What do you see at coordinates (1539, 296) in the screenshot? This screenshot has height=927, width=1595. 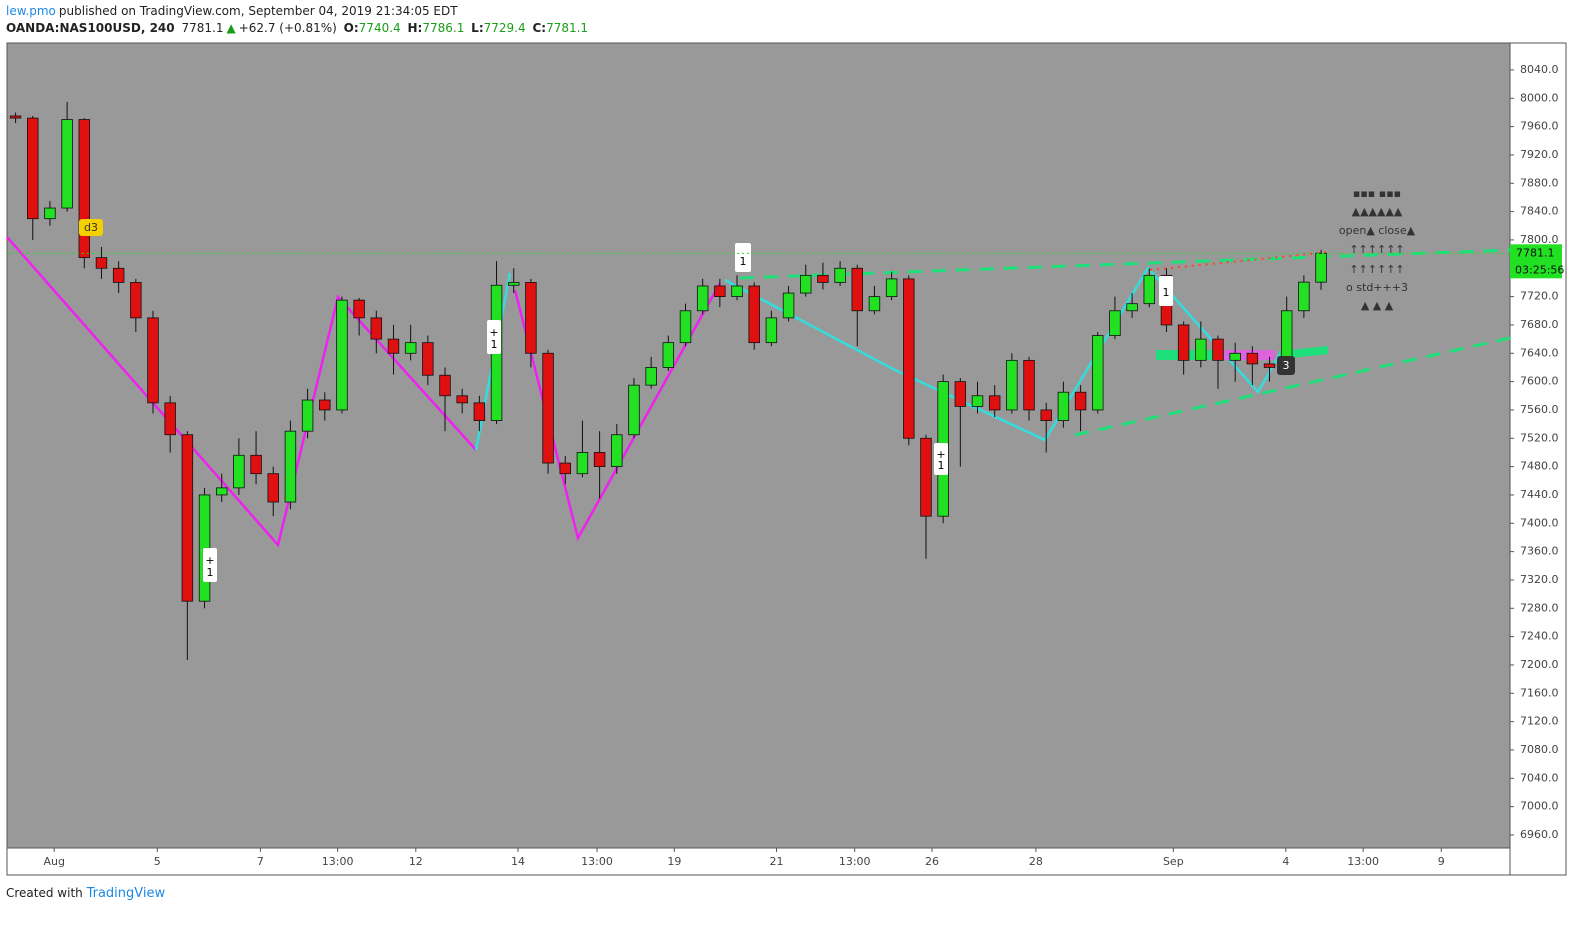 I see `y-tick-label: 7720.0` at bounding box center [1539, 296].